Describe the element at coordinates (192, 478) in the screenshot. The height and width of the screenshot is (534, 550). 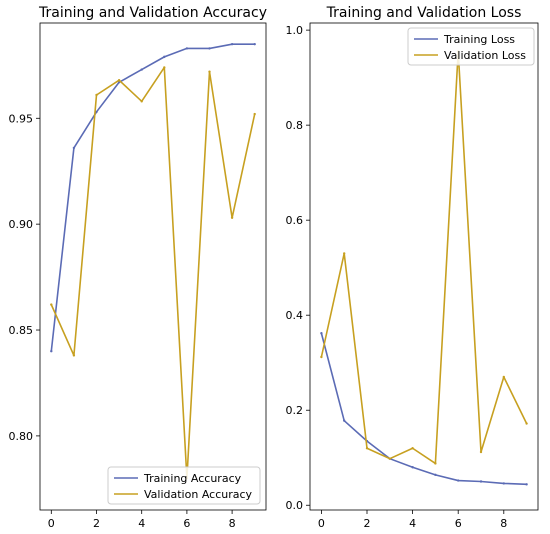
I see `legend-label: Training Accuracy` at that location.